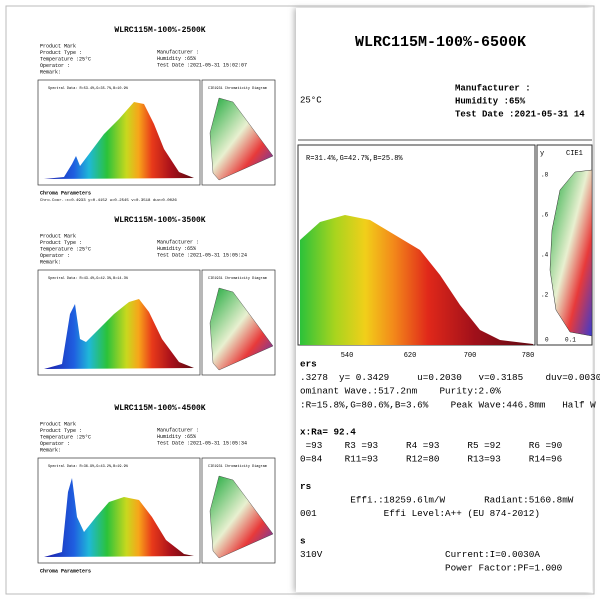  I want to click on cie-axis: y, so click(542, 154).